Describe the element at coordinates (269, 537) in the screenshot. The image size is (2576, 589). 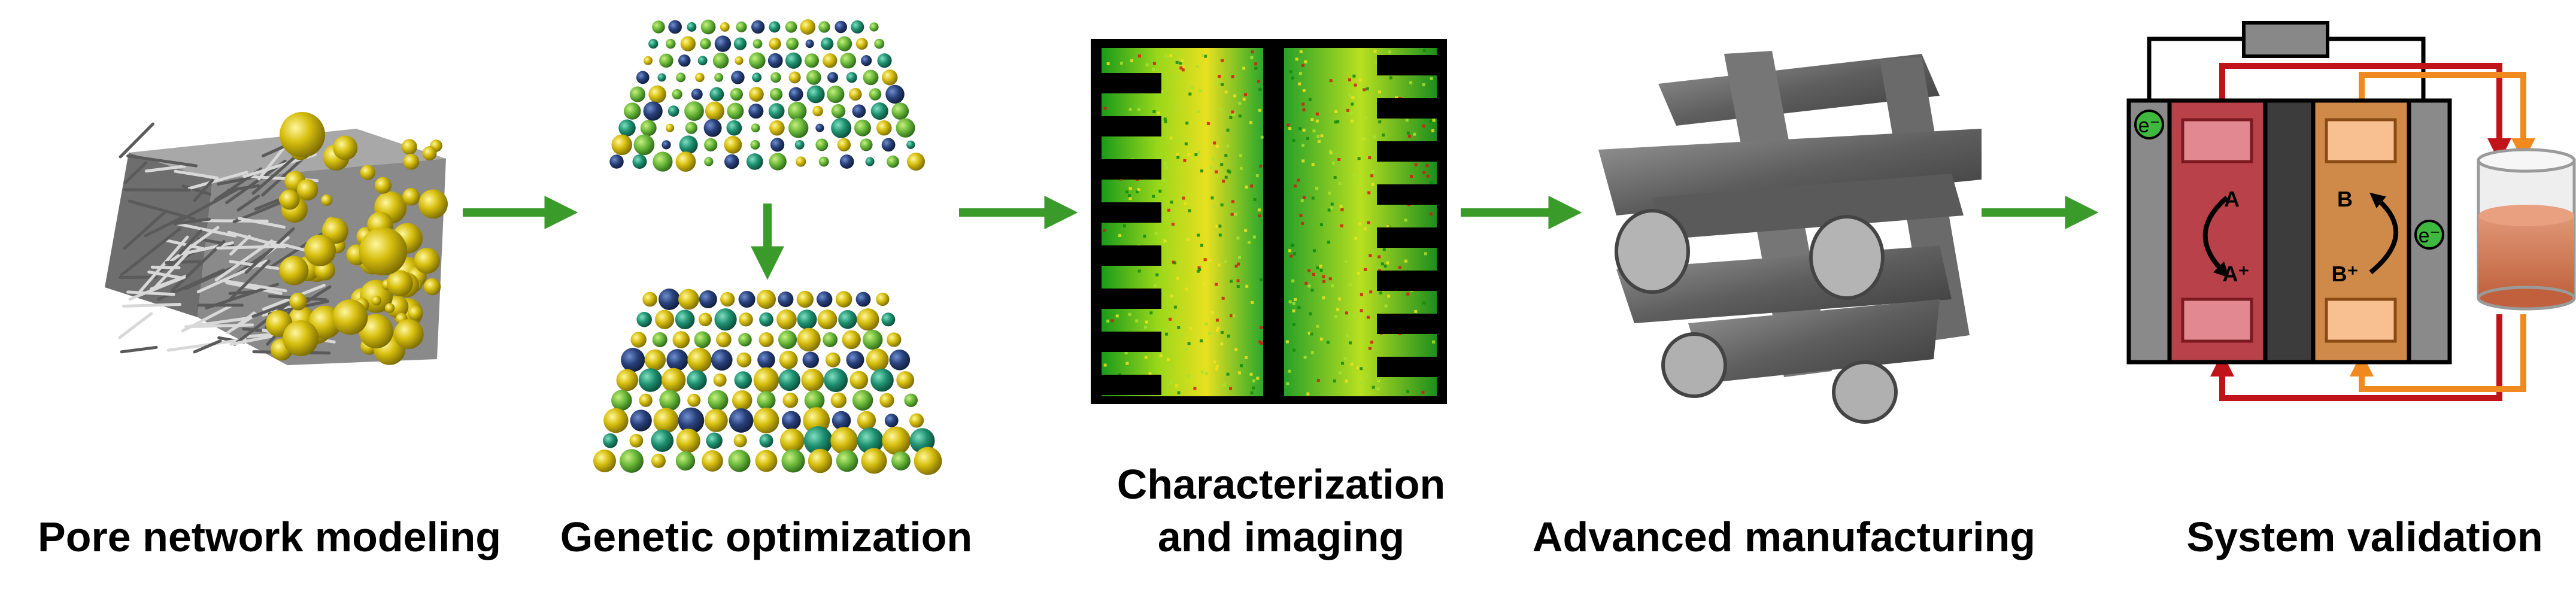
I see `label-pore-network-modeling: Pore network modeling` at that location.